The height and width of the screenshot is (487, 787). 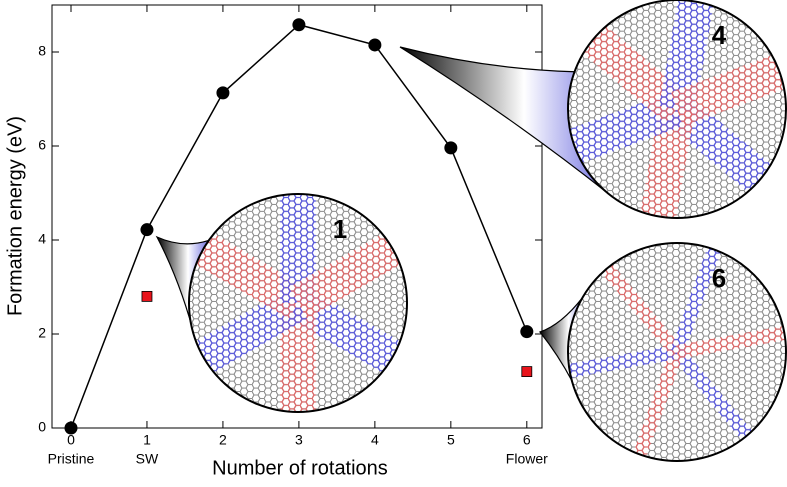 I want to click on y-tick-label: 6, so click(x=42, y=145).